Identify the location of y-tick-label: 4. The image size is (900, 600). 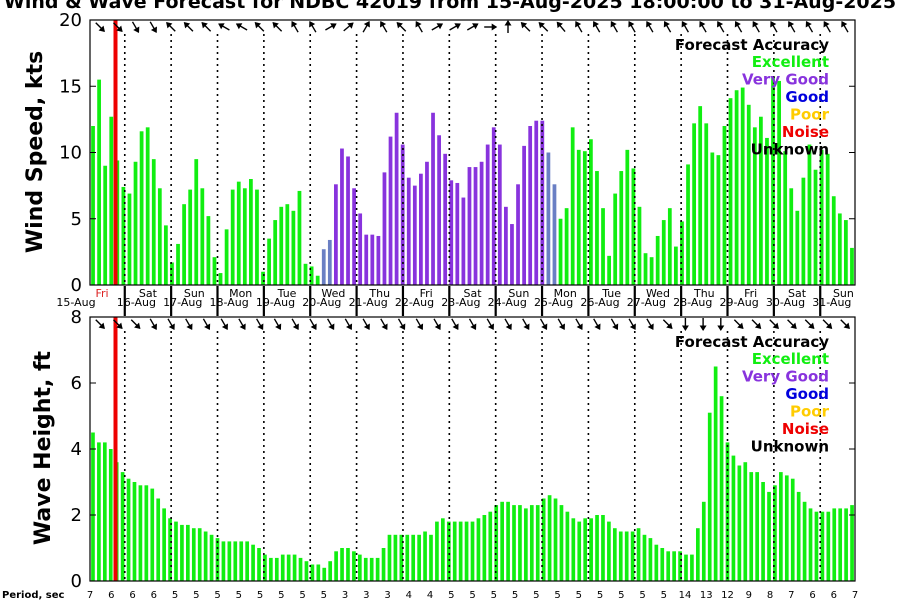
(76, 449).